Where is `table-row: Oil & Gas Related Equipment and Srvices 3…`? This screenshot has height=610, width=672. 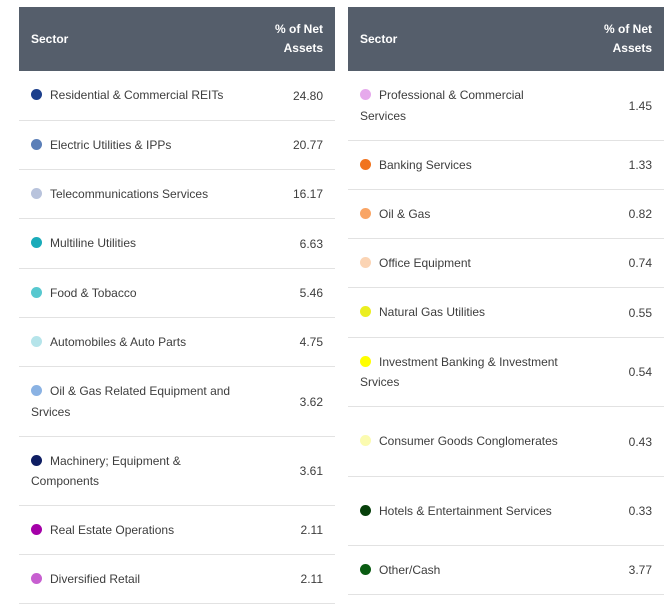 table-row: Oil & Gas Related Equipment and Srvices 3… is located at coordinates (177, 402).